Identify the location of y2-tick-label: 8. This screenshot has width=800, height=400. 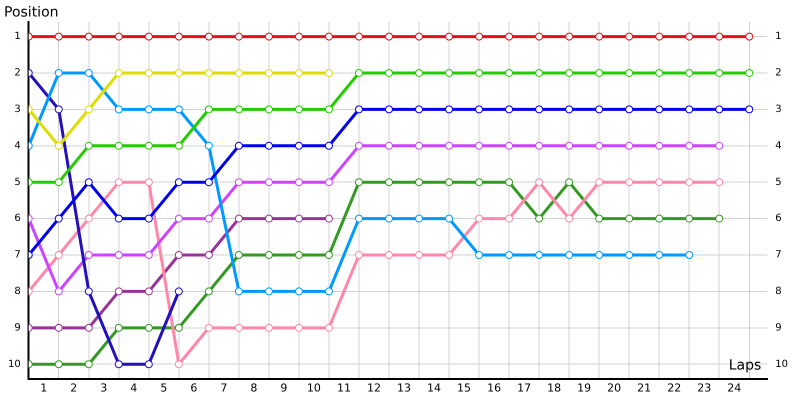
(778, 292).